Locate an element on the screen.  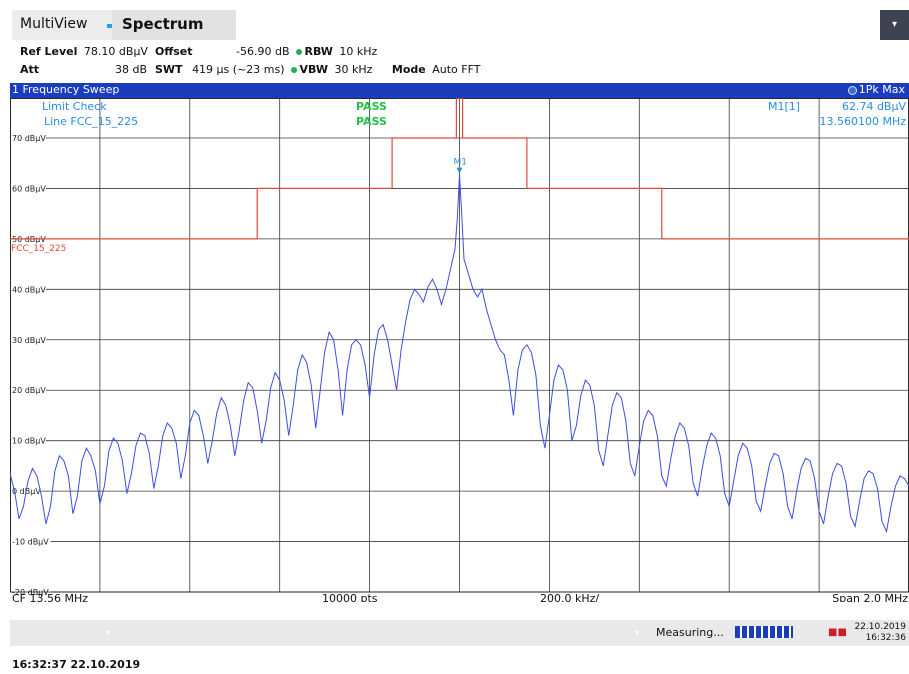
frequency-span: Span 2.0 MHz is located at coordinates (870, 597).